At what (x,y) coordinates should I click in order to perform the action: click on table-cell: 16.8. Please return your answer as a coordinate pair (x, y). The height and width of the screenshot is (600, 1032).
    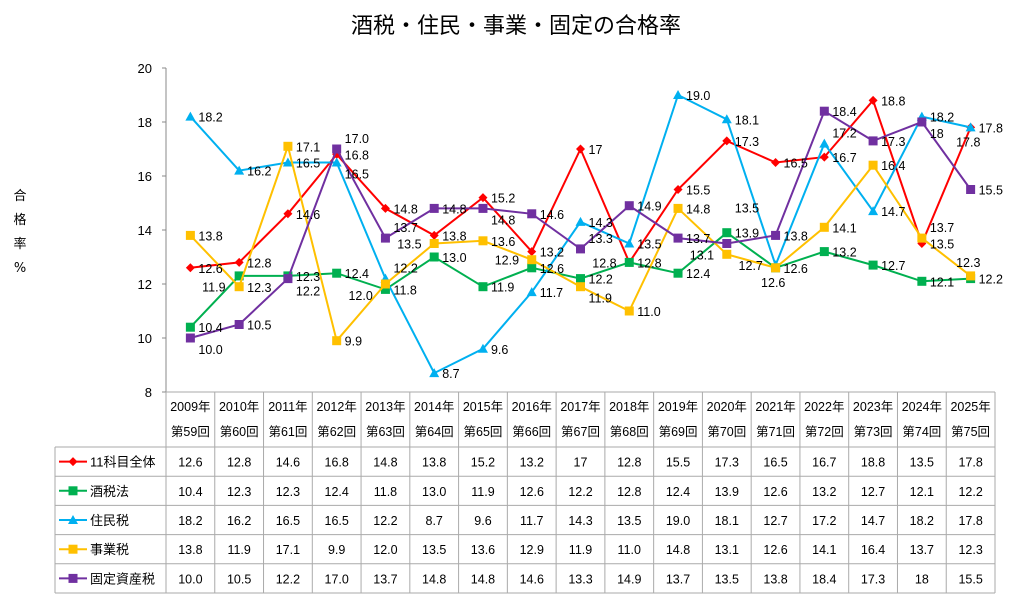
    Looking at the image, I should click on (337, 463).